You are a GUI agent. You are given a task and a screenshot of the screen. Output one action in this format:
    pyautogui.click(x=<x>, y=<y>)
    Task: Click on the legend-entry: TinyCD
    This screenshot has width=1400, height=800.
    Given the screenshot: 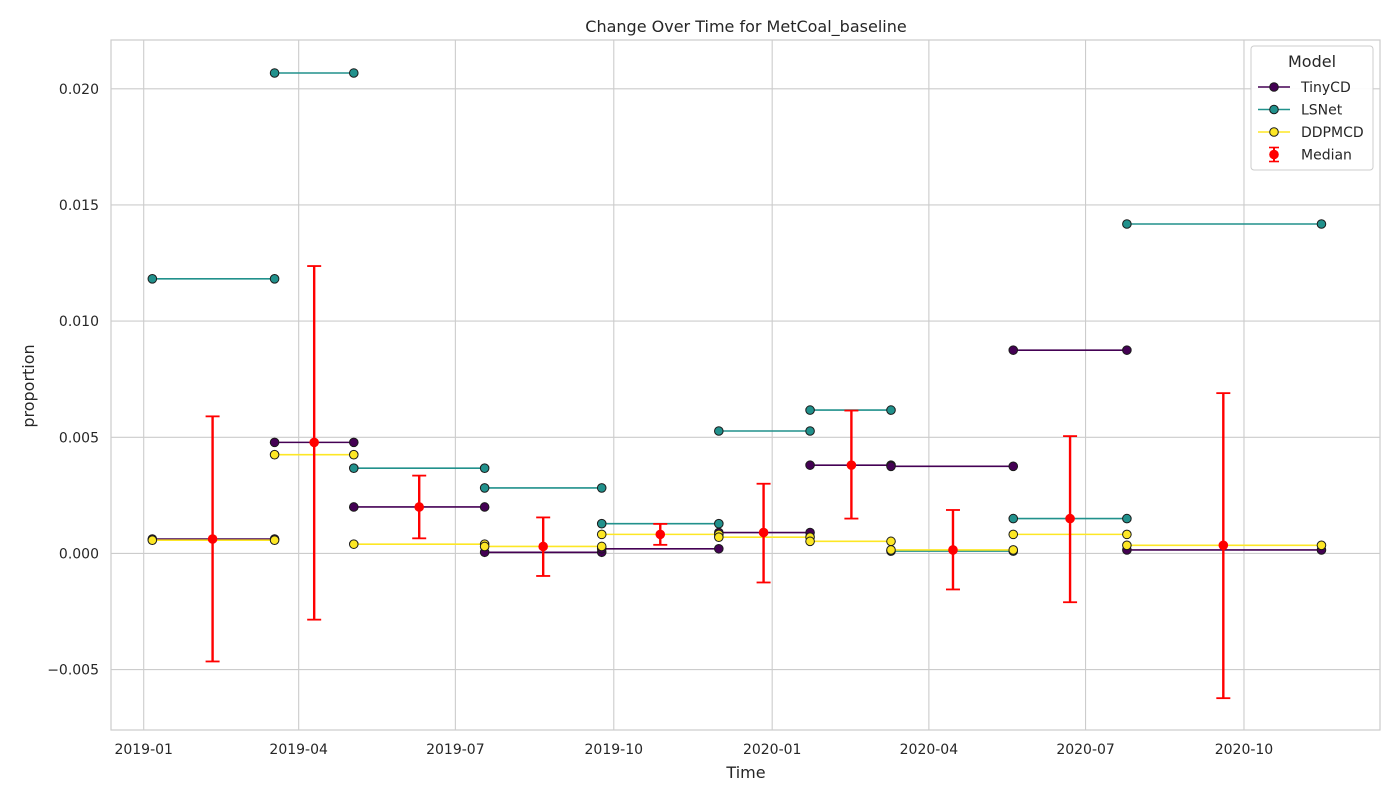 What is the action you would take?
    pyautogui.click(x=1304, y=88)
    